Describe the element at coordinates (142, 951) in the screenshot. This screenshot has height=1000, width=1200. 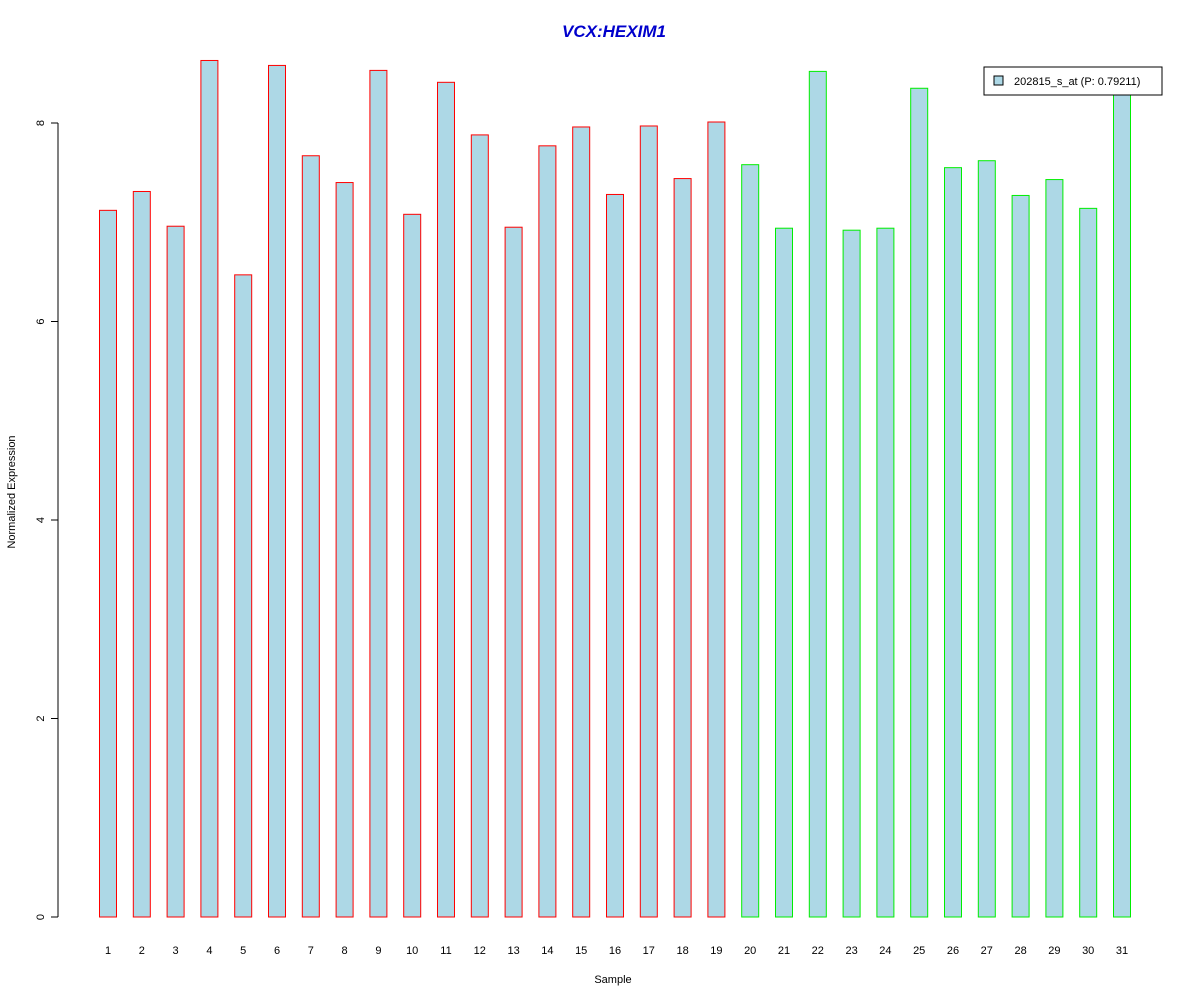
I see `x-tick-label: 2` at that location.